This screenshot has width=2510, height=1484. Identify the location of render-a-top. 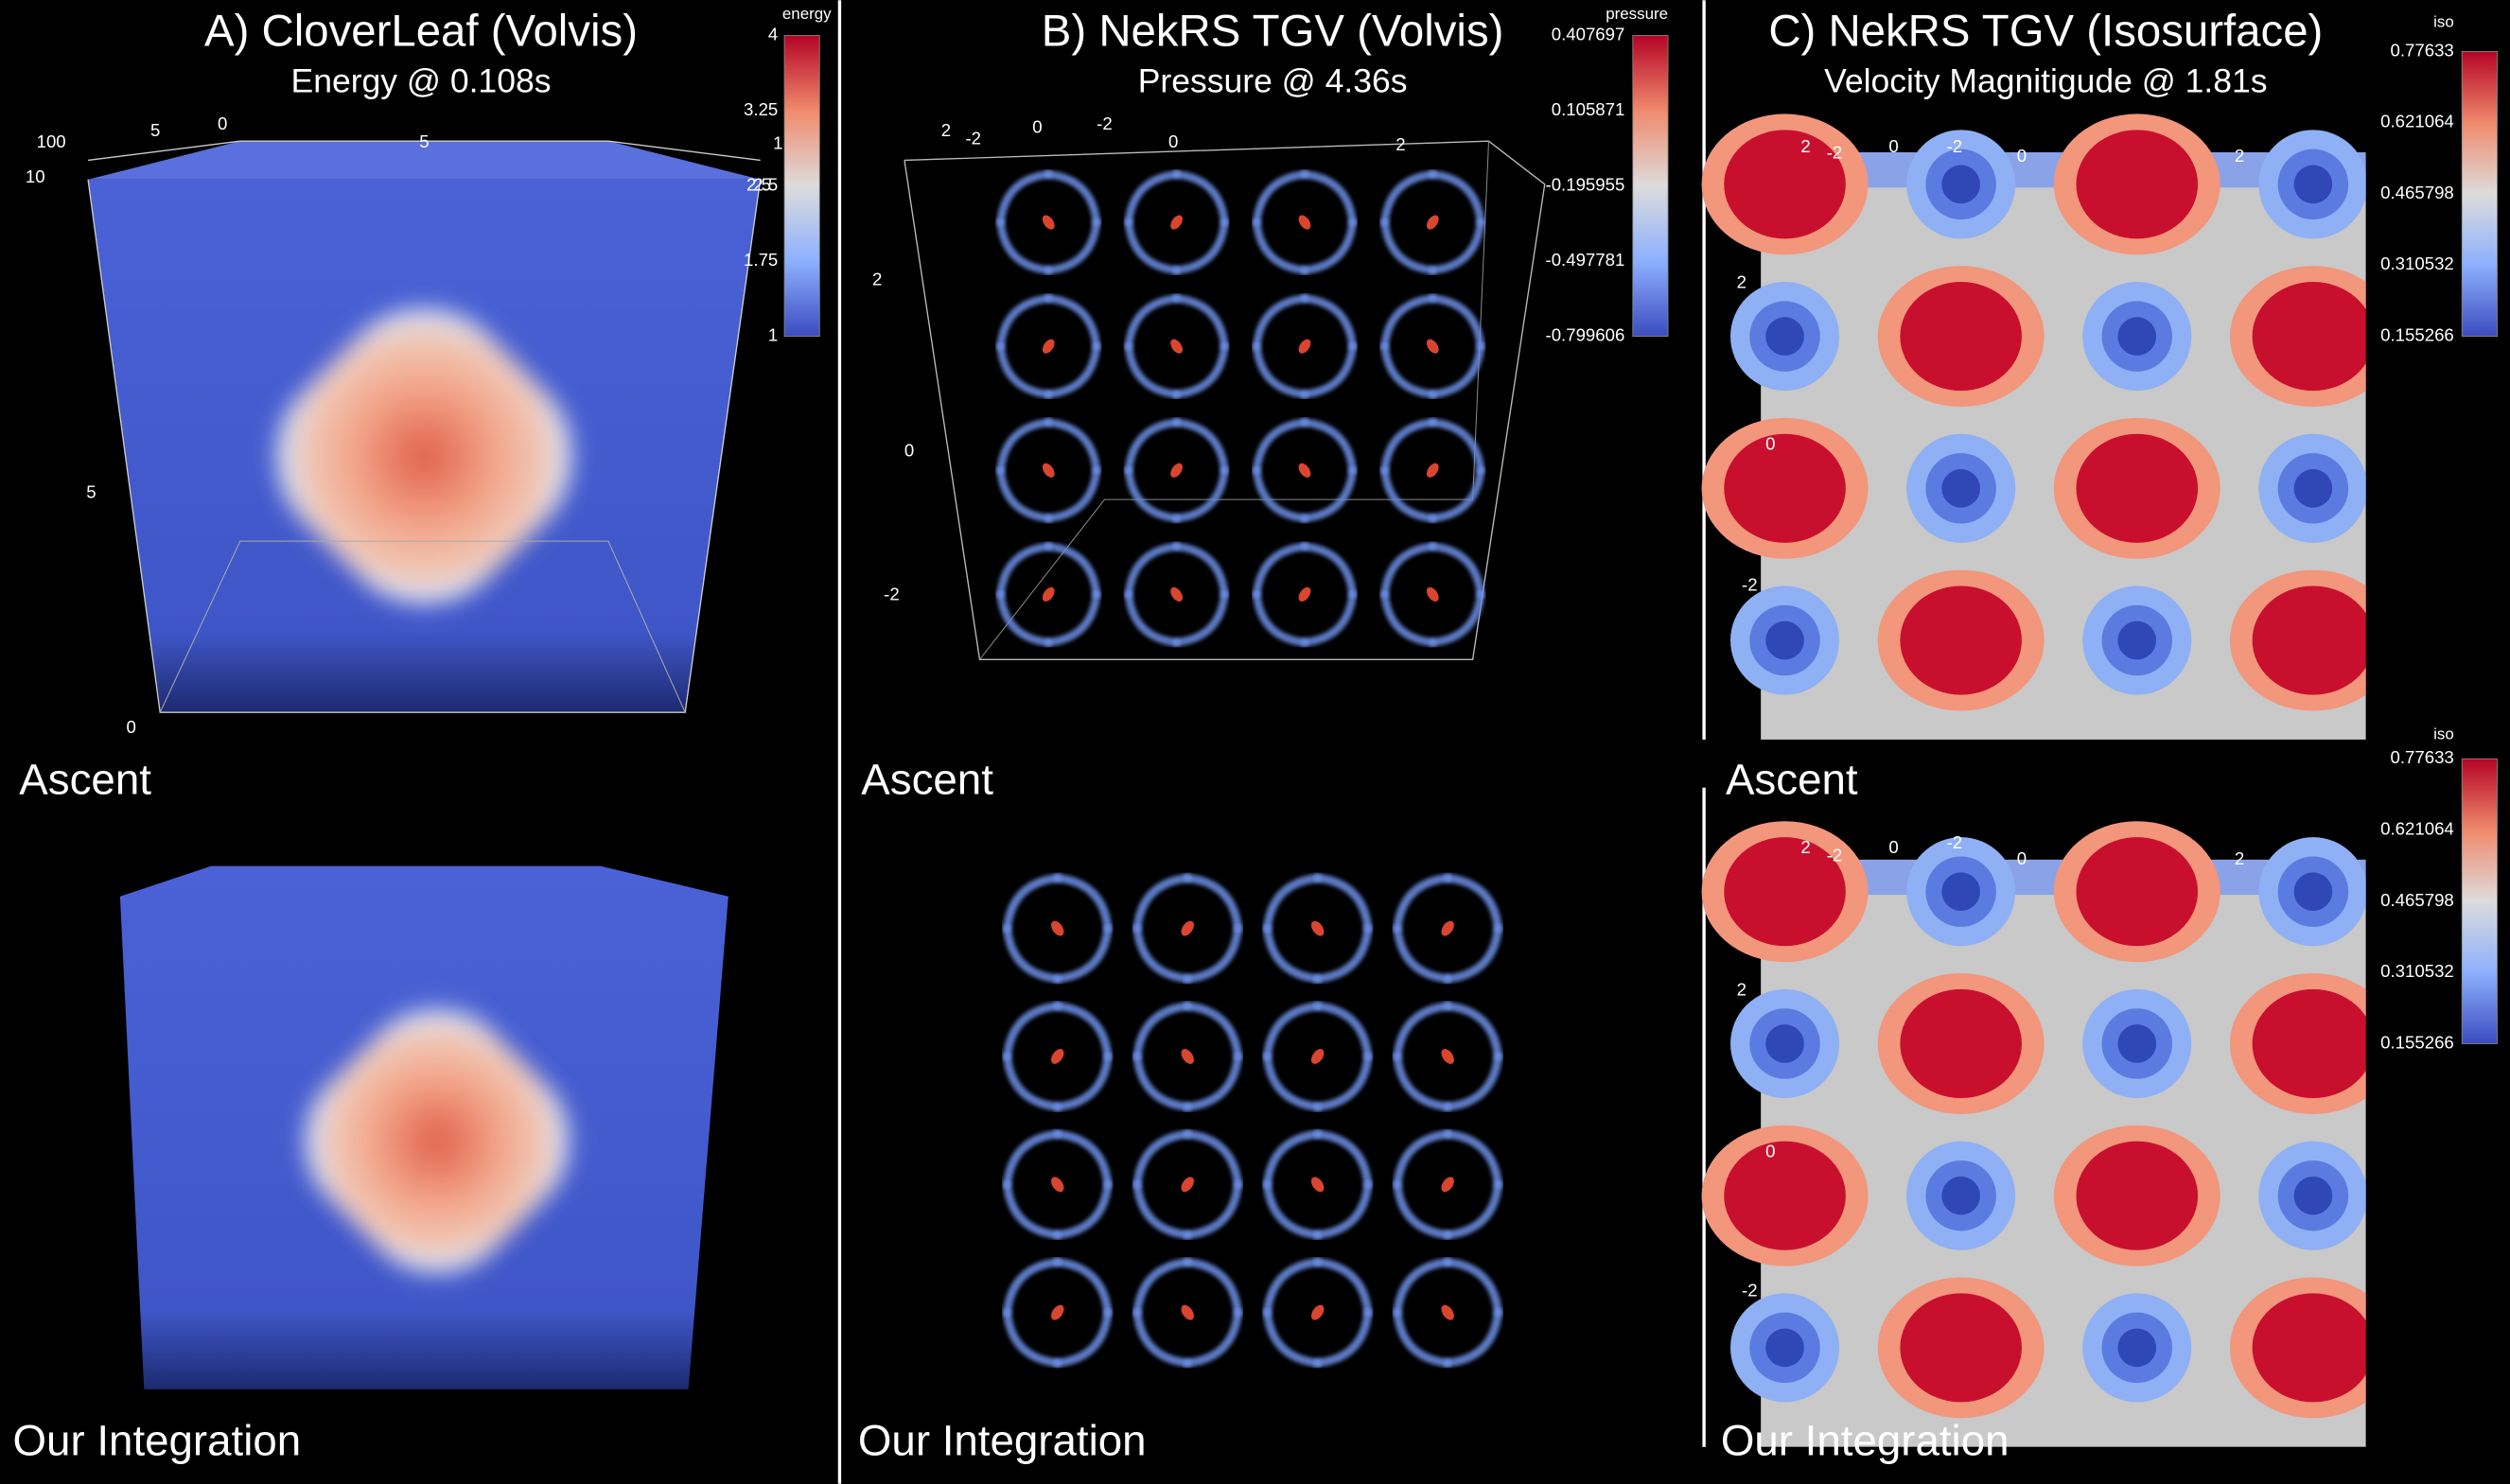
(425, 426).